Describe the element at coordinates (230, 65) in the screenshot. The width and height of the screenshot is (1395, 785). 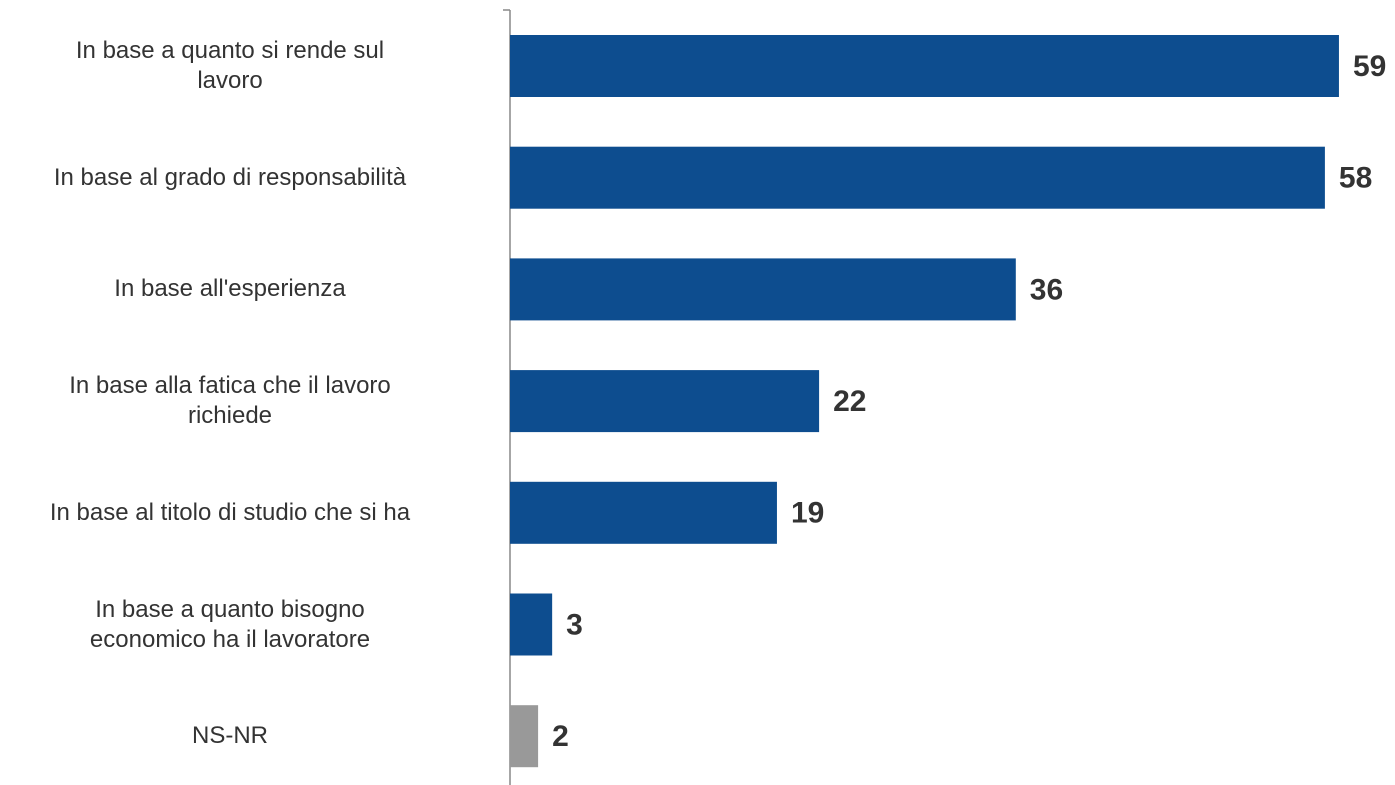
I see `category-label: In base a quanto si rende sul lavoro` at that location.